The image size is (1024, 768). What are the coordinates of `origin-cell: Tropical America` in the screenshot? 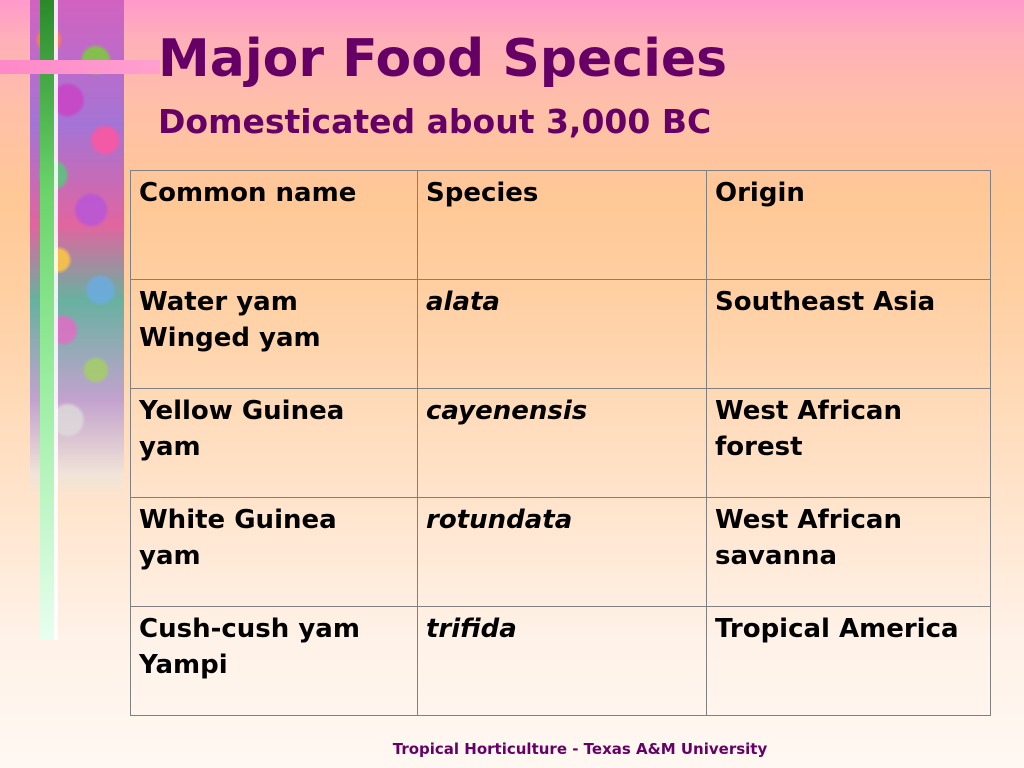 It's located at (848, 661).